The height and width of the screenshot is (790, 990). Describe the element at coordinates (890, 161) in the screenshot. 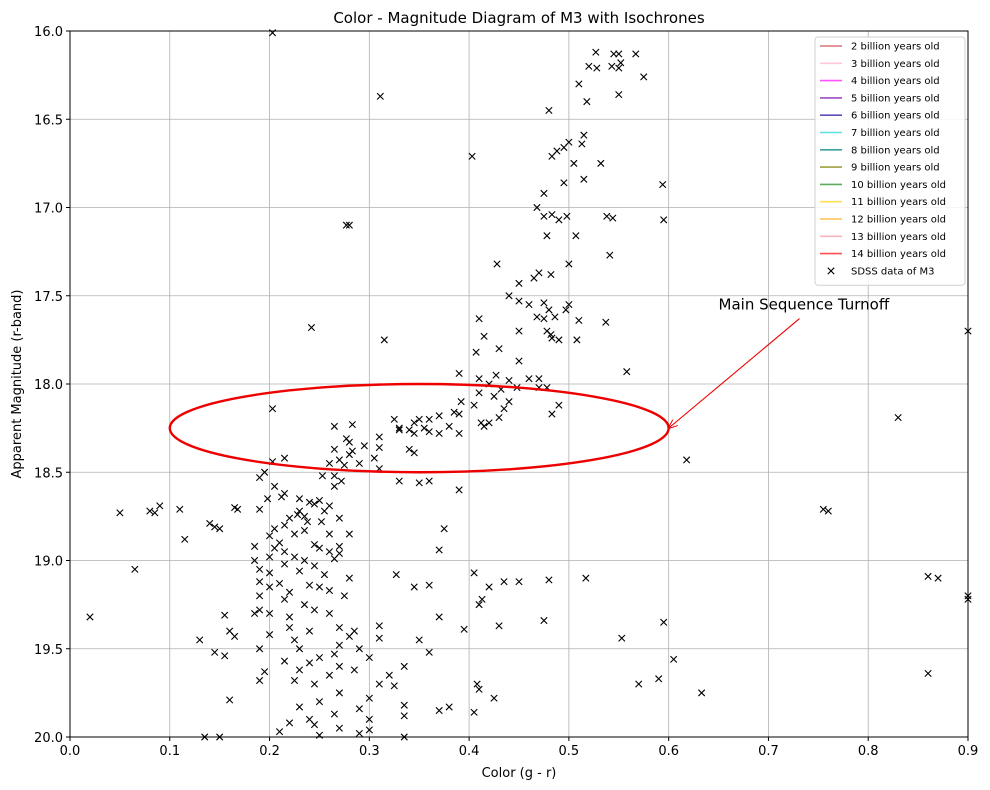

I see `legend-box` at that location.